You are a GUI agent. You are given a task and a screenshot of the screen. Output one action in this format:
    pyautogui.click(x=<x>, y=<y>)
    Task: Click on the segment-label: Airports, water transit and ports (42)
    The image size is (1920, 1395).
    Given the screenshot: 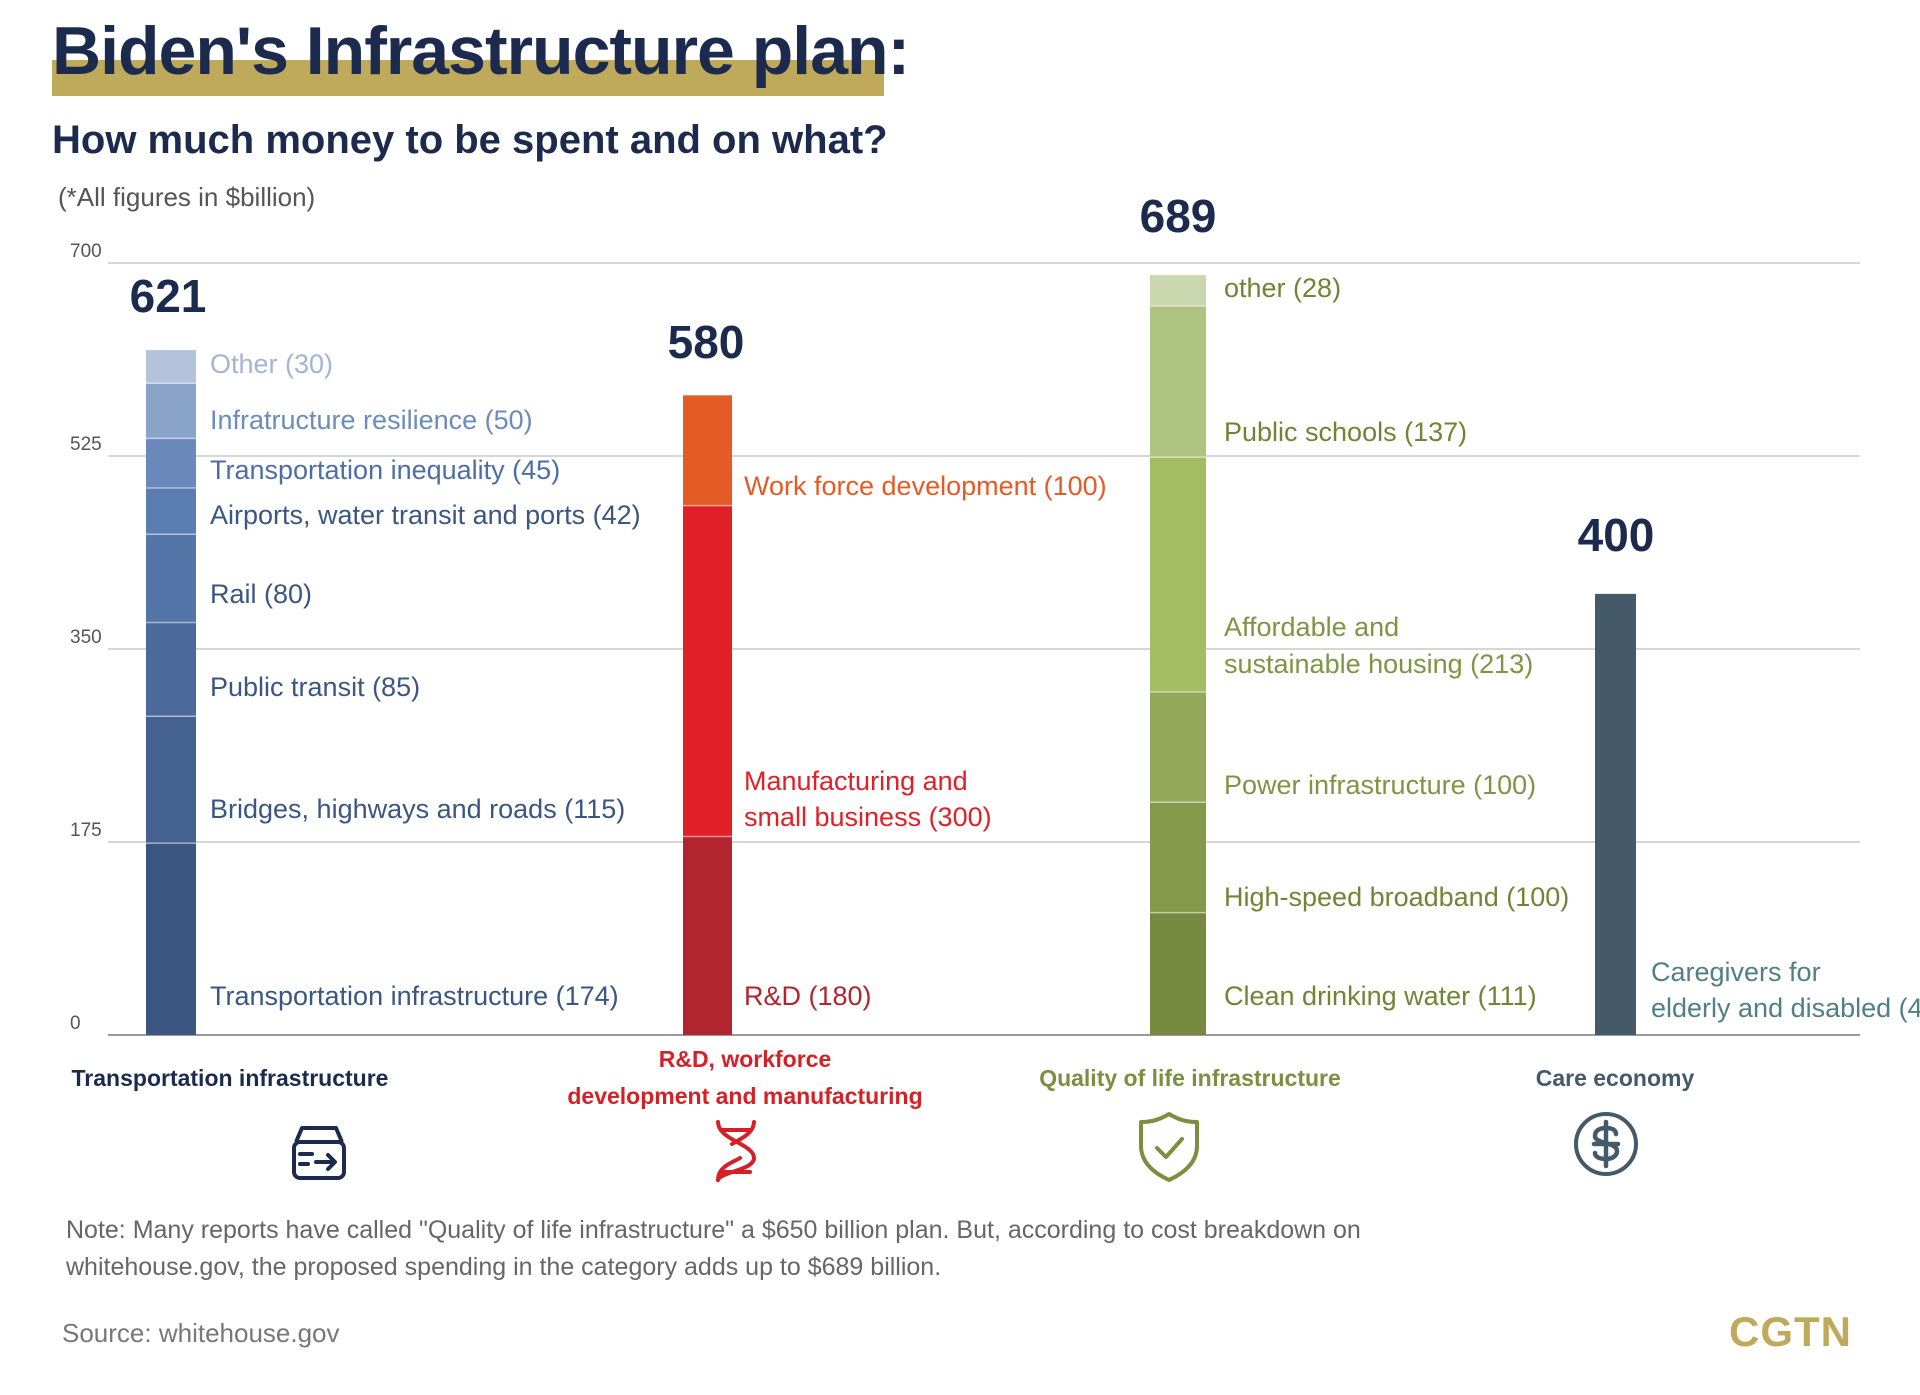 What is the action you would take?
    pyautogui.click(x=425, y=515)
    